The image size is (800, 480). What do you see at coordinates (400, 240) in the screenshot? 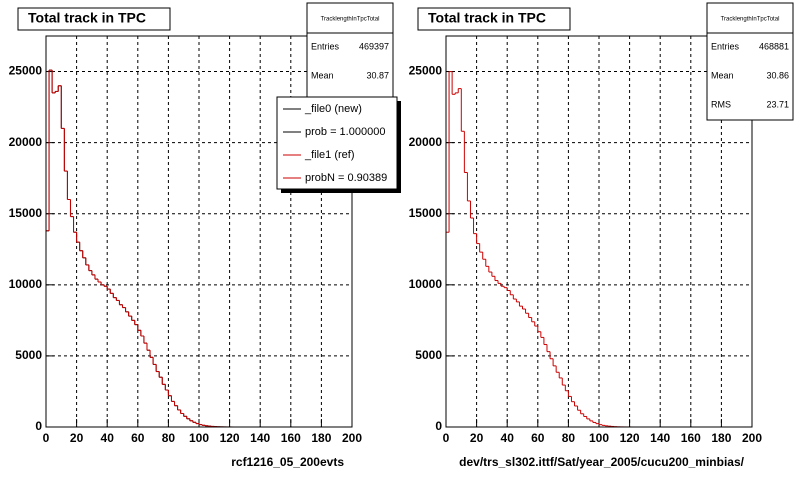
I see `pad-divider` at bounding box center [400, 240].